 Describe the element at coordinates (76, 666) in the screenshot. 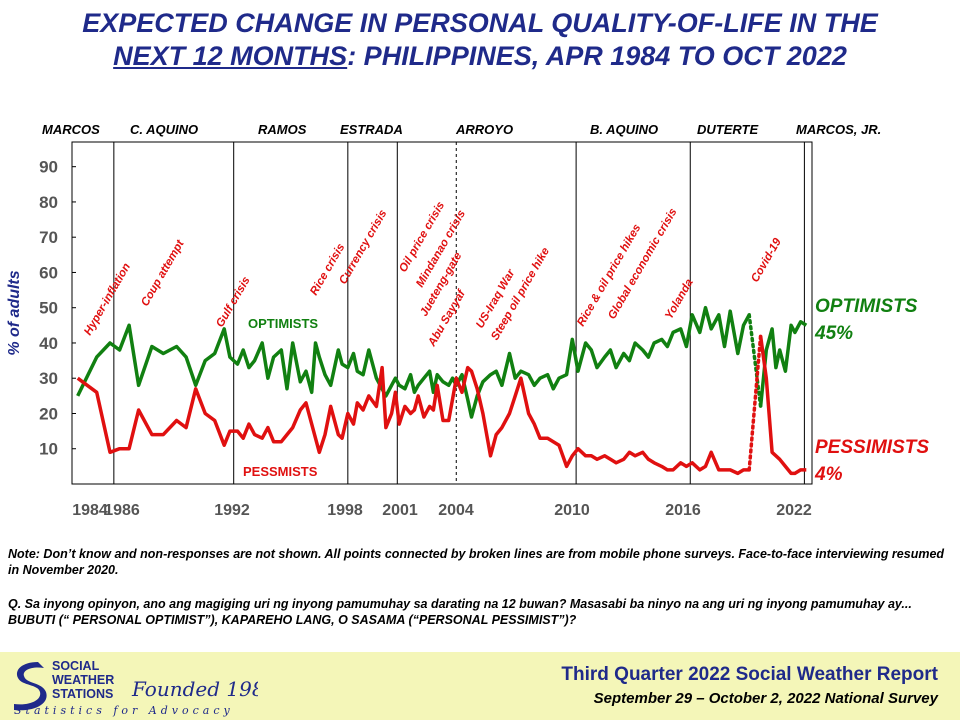

I see `logo-line-social: SOCIAL` at that location.